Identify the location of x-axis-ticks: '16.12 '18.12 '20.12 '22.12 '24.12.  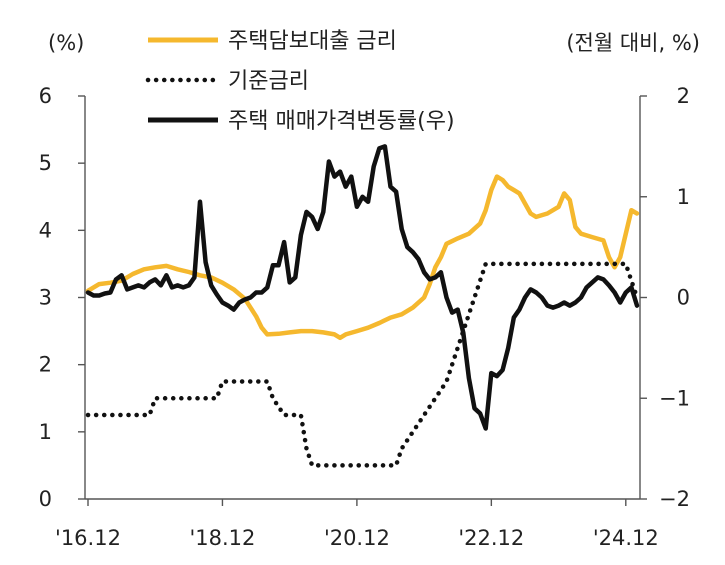
(357, 524).